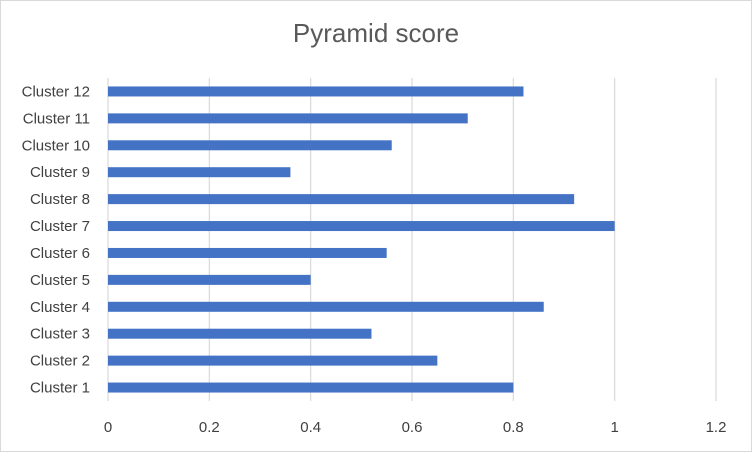 The width and height of the screenshot is (752, 452). I want to click on x-tick-label: 0.4, so click(310, 427).